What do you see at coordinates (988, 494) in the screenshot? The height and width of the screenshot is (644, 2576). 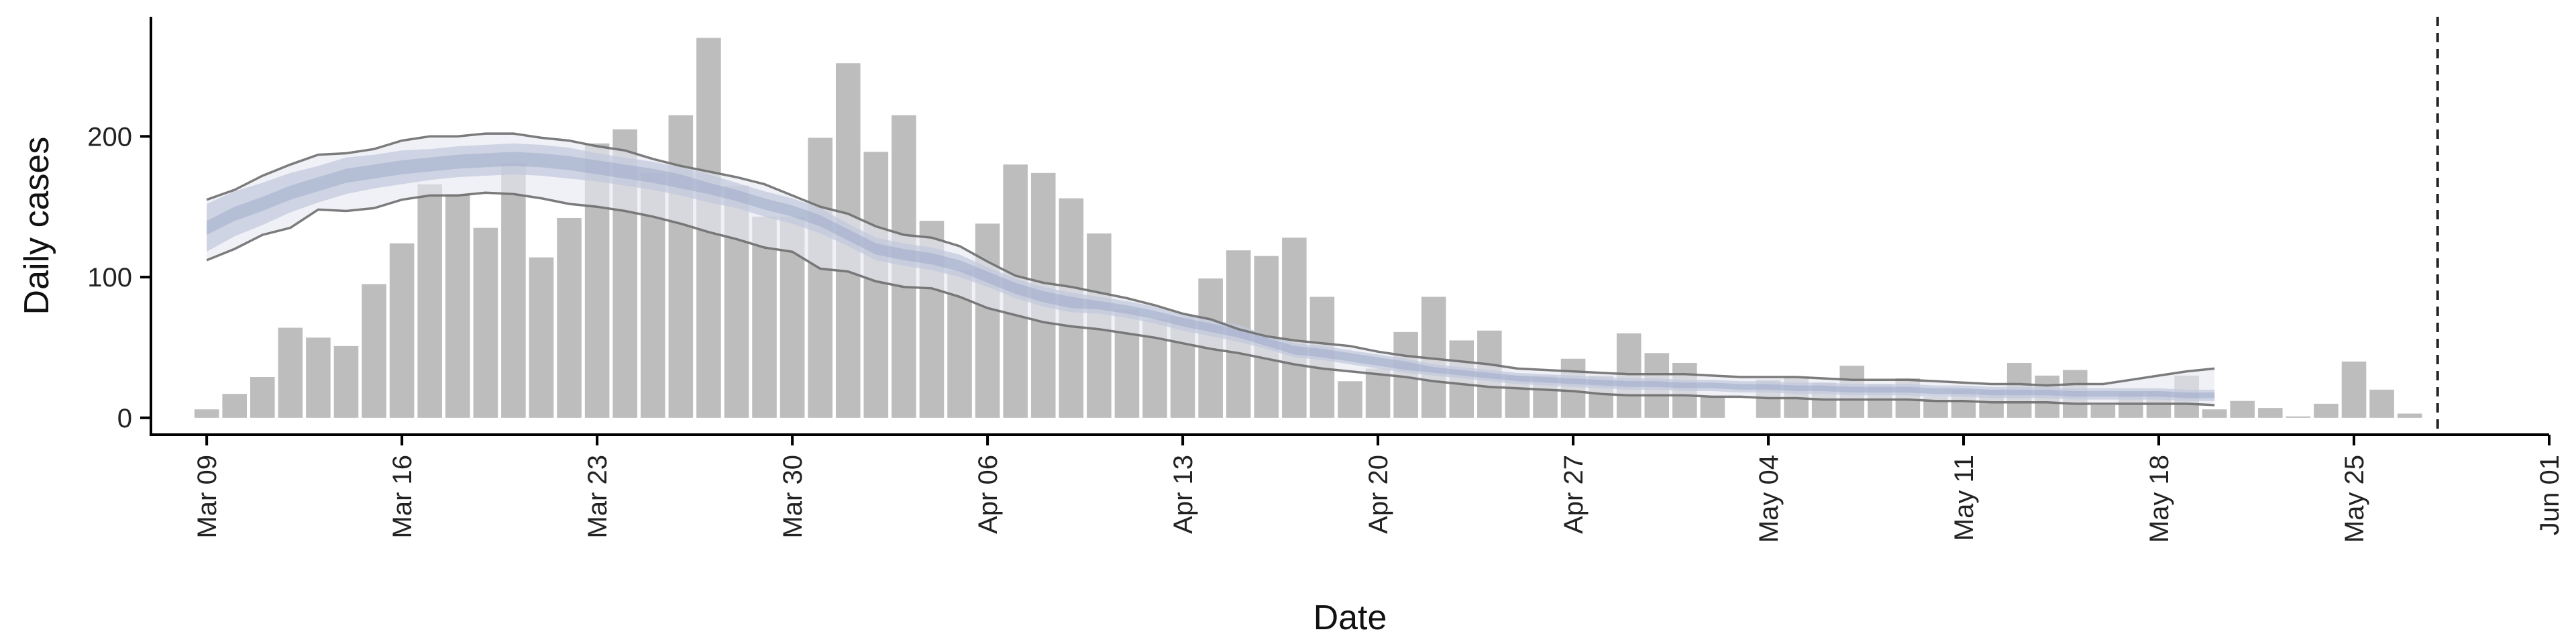 I see `x-tick-label-4: Apr 06` at bounding box center [988, 494].